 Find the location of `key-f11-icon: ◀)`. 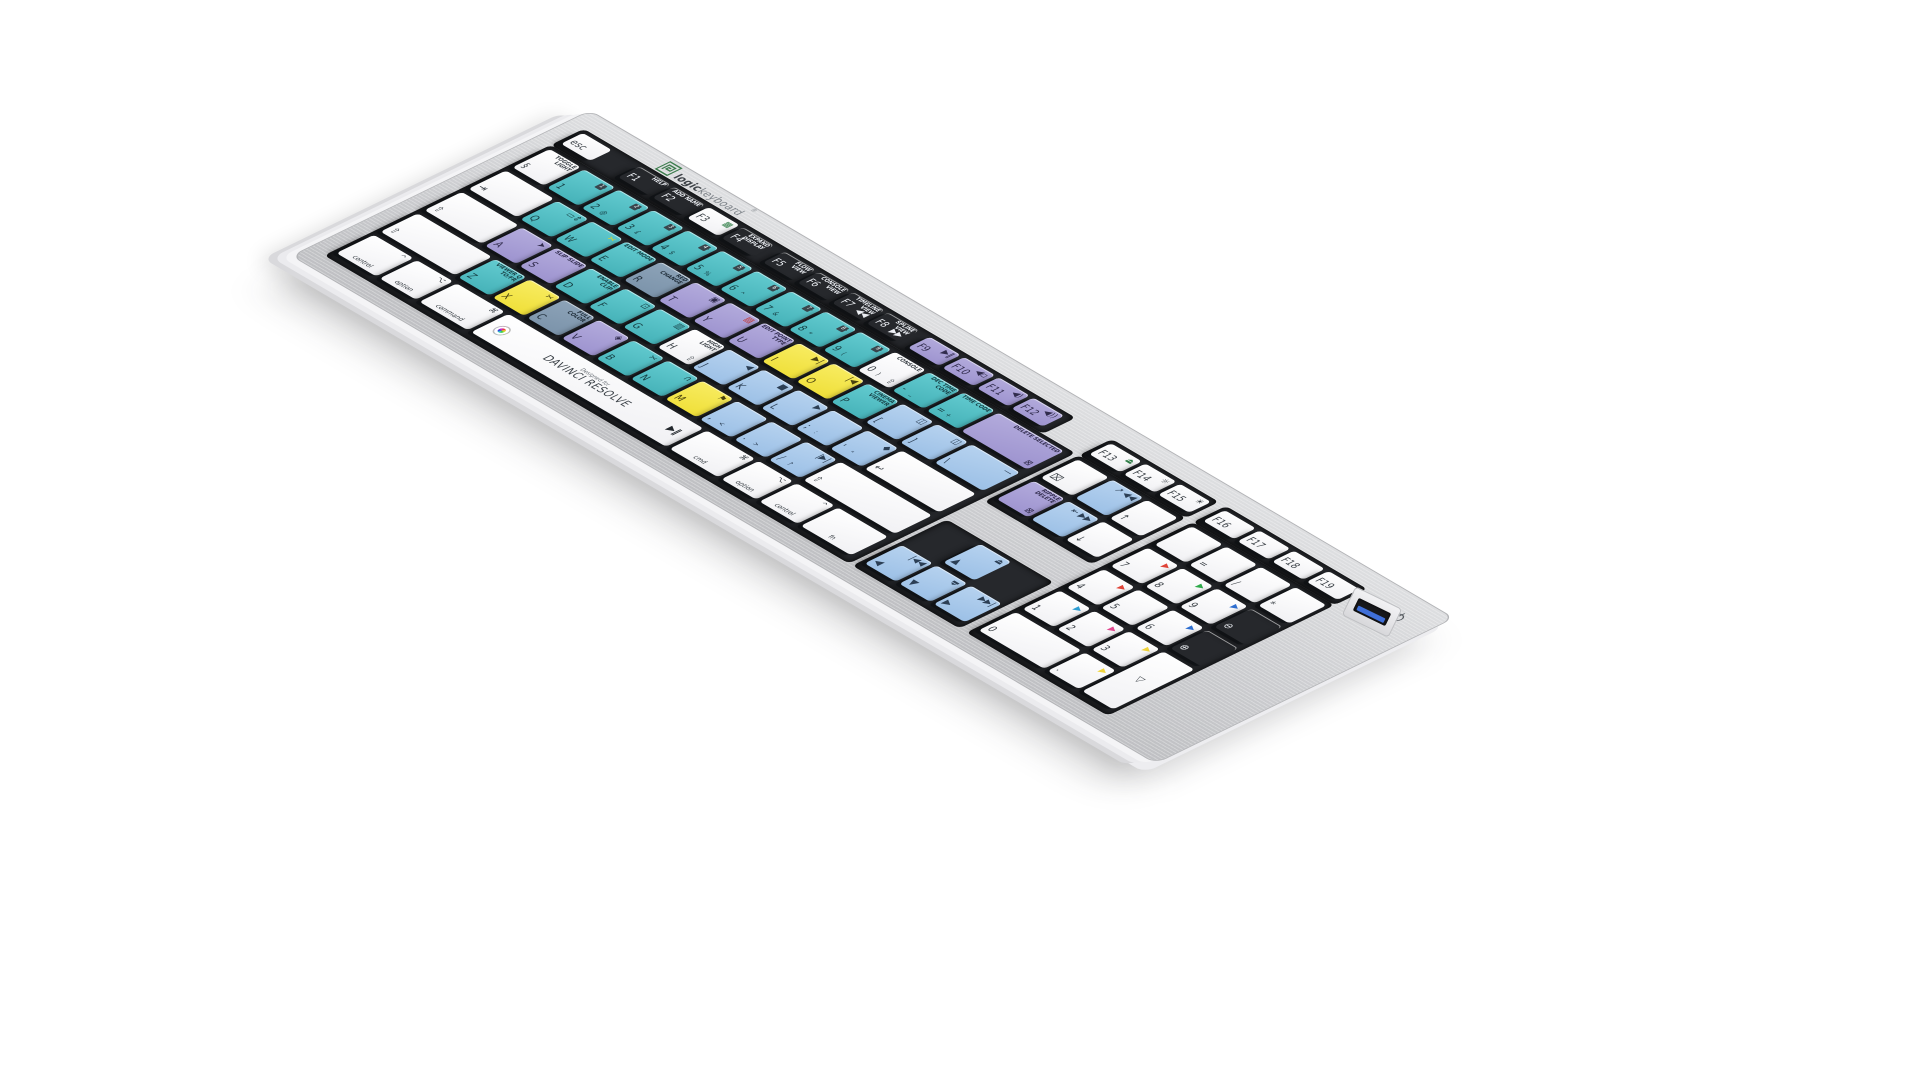

key-f11-icon: ◀) is located at coordinates (1017, 394).